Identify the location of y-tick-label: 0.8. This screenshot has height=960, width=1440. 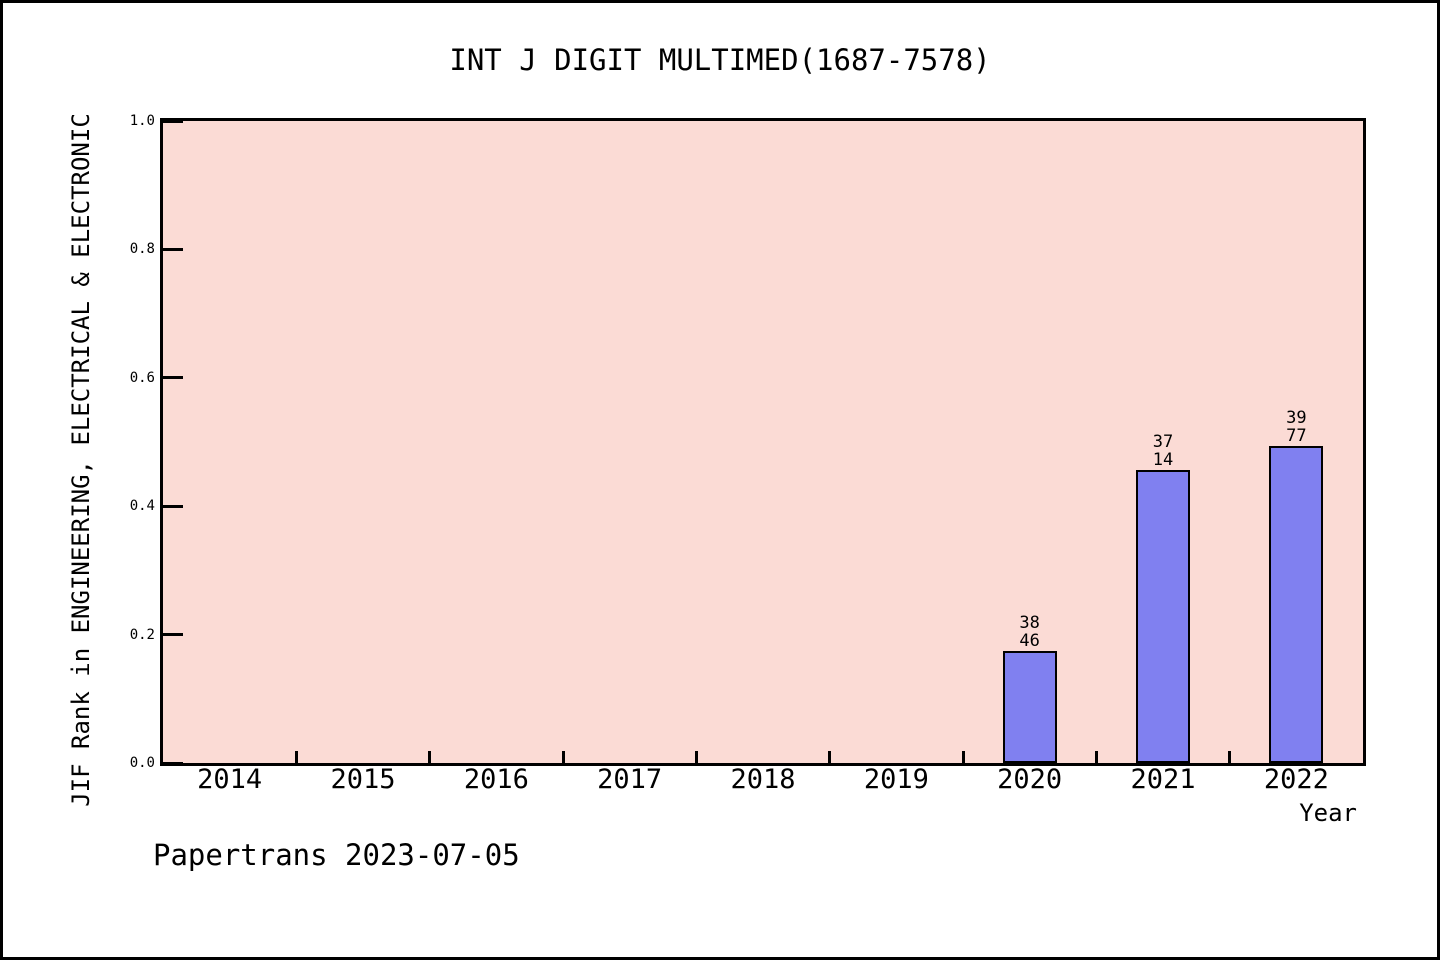
(142, 249).